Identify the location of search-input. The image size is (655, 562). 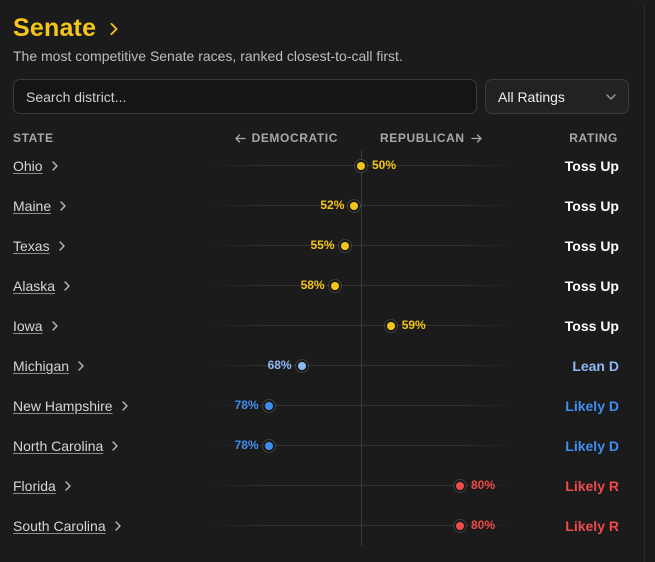
(245, 96).